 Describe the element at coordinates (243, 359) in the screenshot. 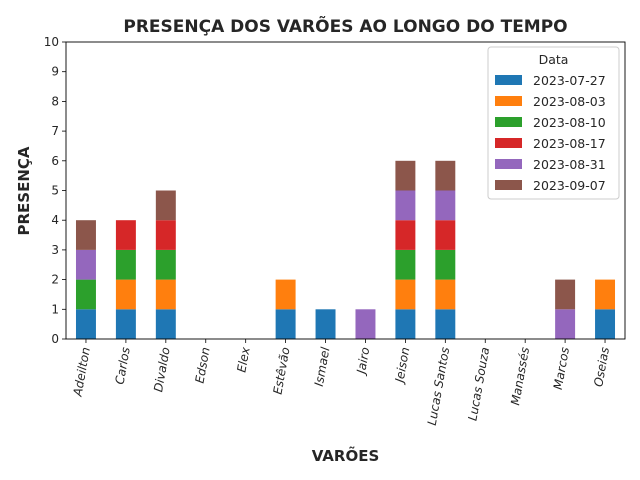

I see `x-tick-label: Elex` at that location.